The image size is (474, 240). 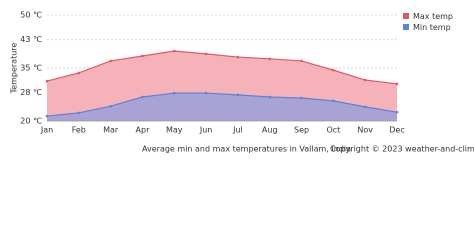 I want to click on y-axis-label: Temperature, so click(x=14, y=69).